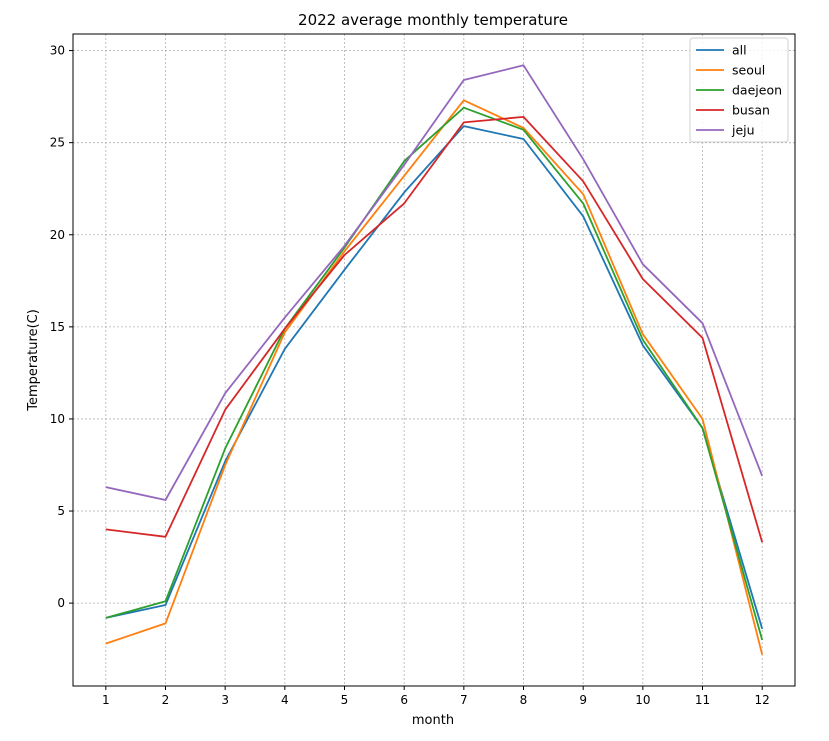  I want to click on legend-box, so click(739, 90).